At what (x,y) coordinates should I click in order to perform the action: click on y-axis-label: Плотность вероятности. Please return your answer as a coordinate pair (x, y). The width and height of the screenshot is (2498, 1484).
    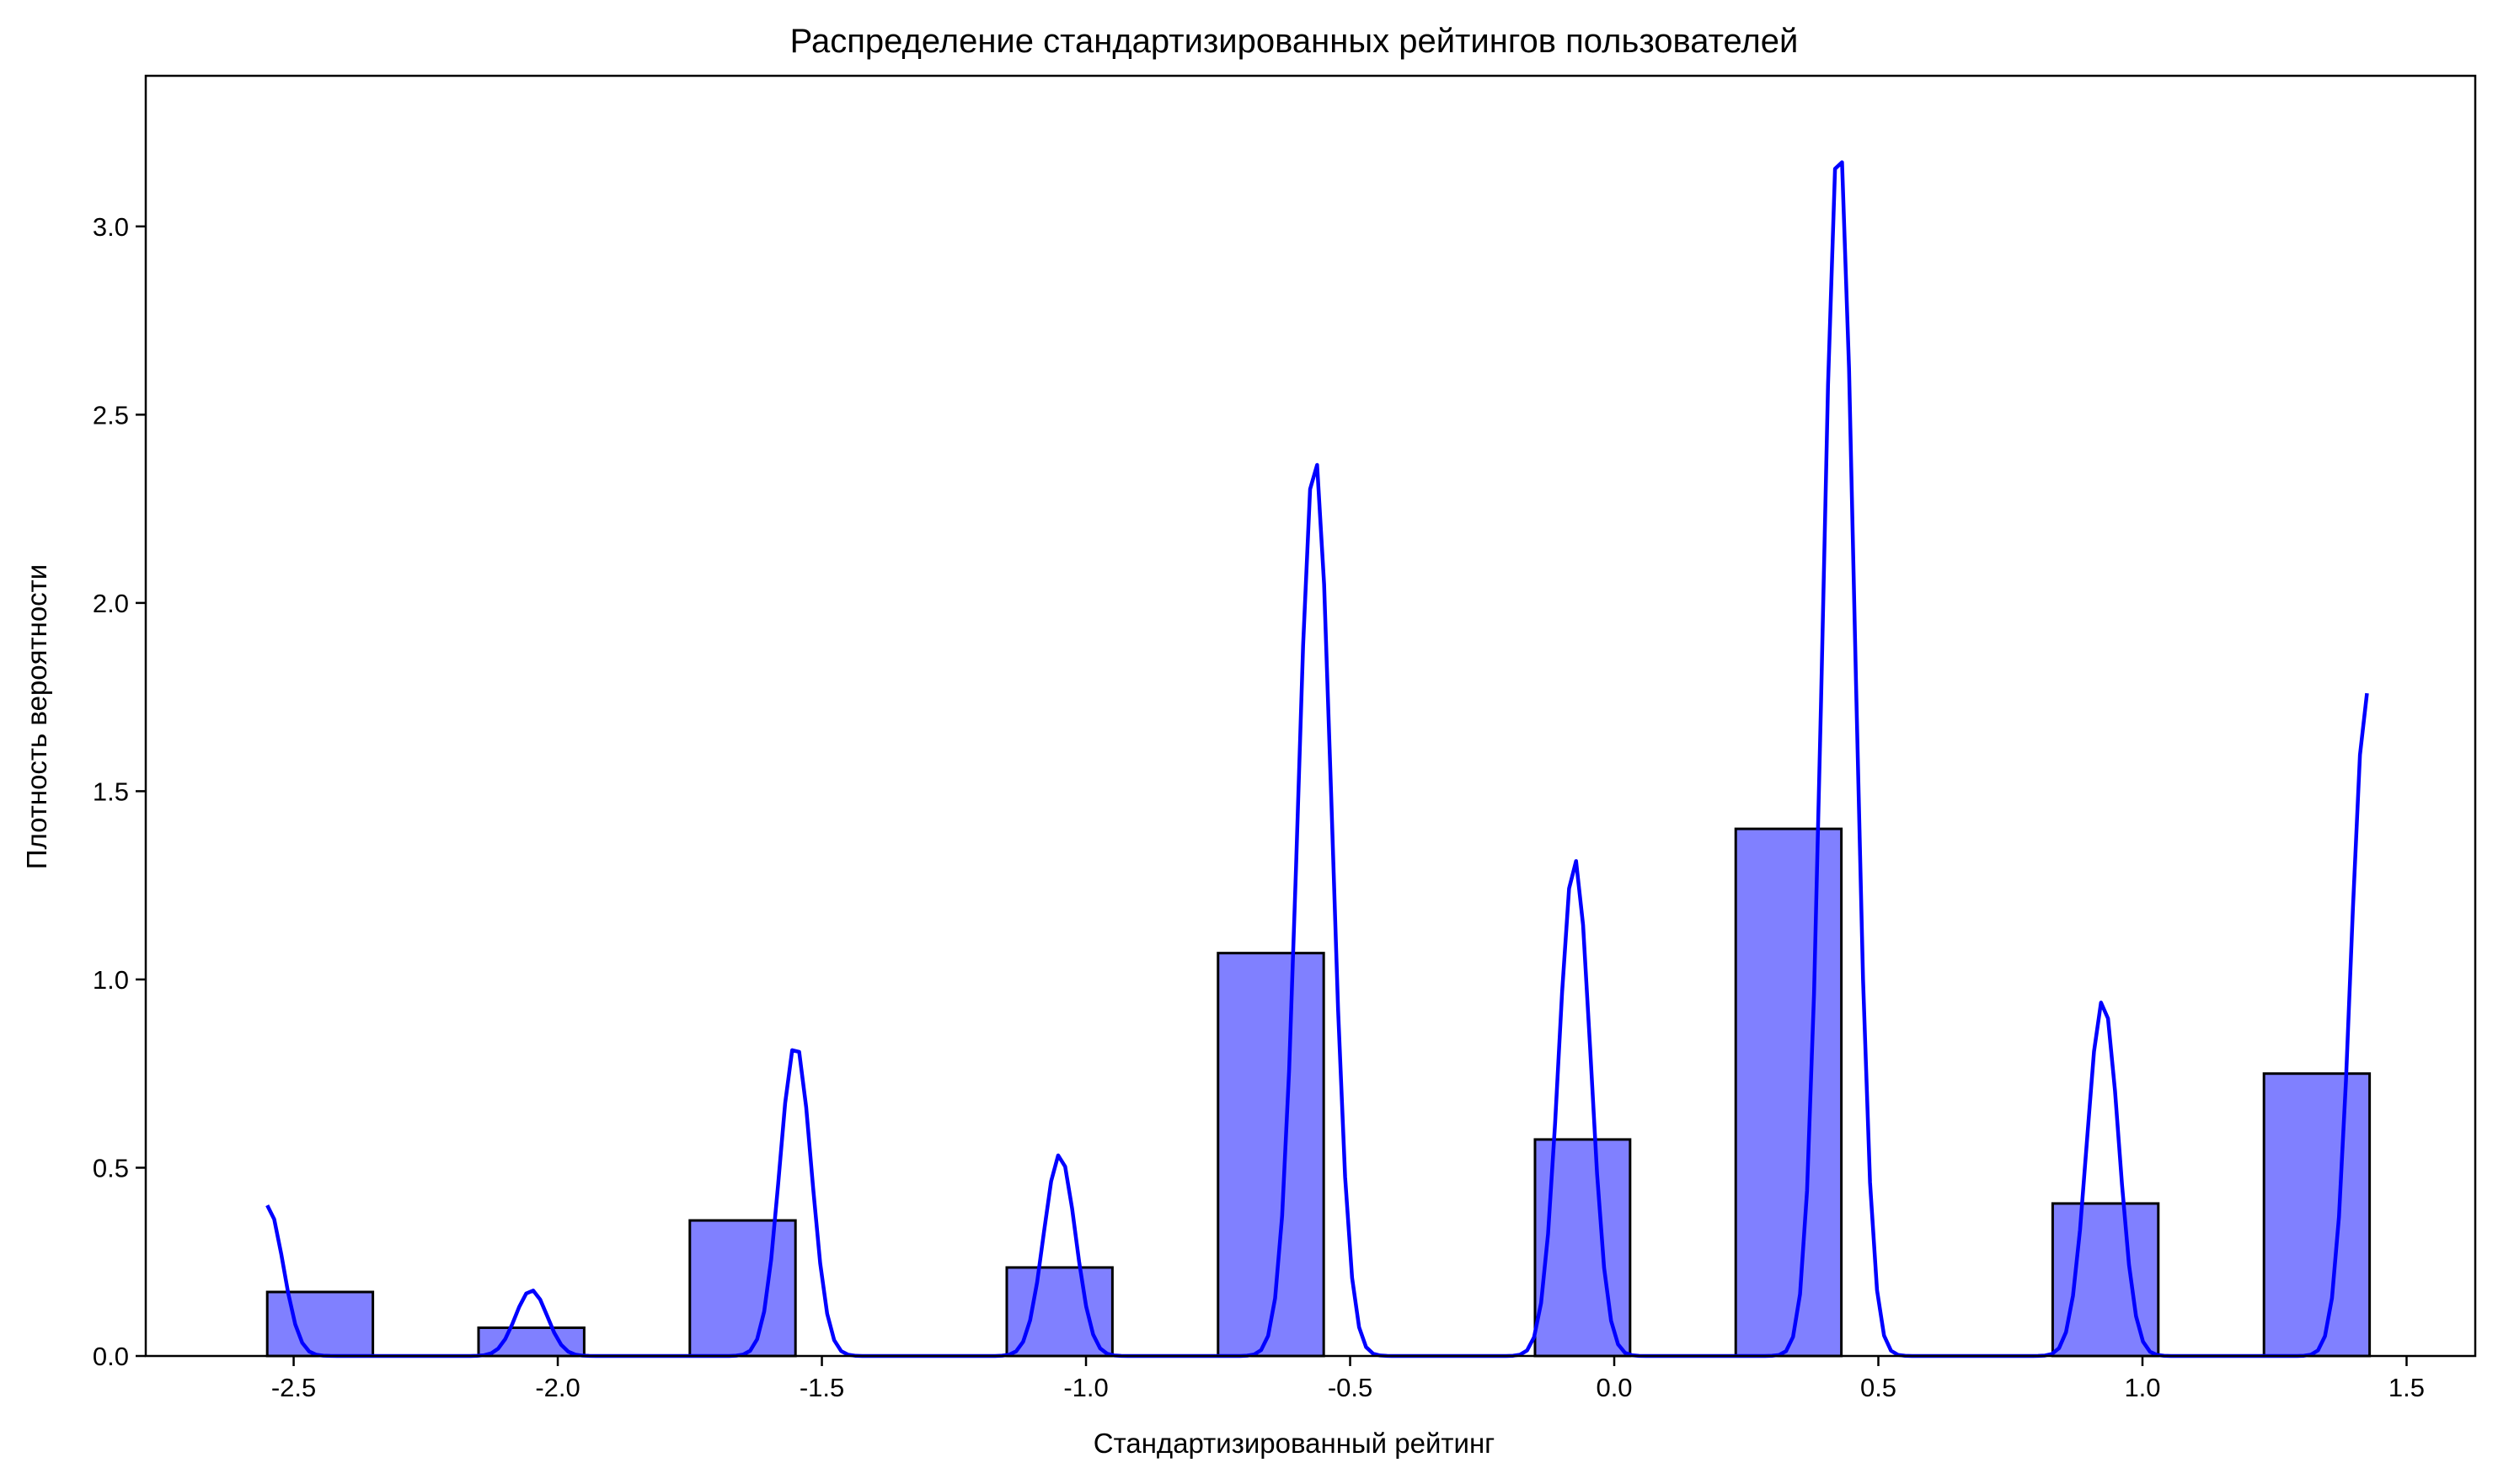
    Looking at the image, I should click on (36, 716).